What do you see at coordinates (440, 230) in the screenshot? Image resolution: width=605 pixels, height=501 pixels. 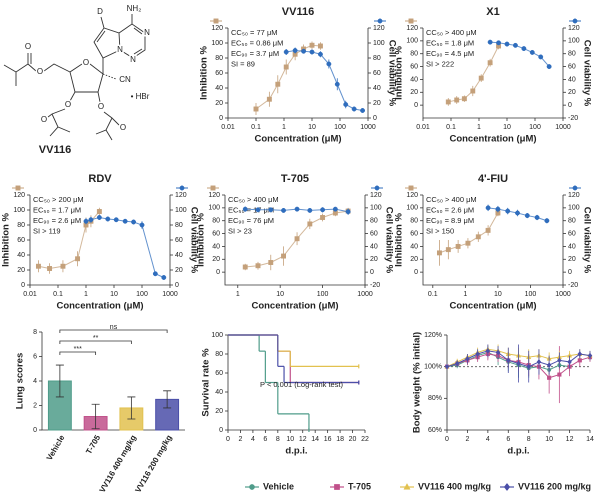 I see `annotation: SI > 150` at bounding box center [440, 230].